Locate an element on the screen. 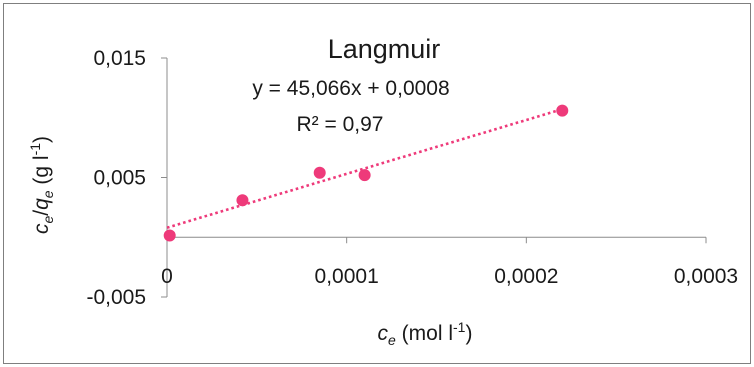  trendline-equation: y = 45,066x + 0,0008 is located at coordinates (350, 88).